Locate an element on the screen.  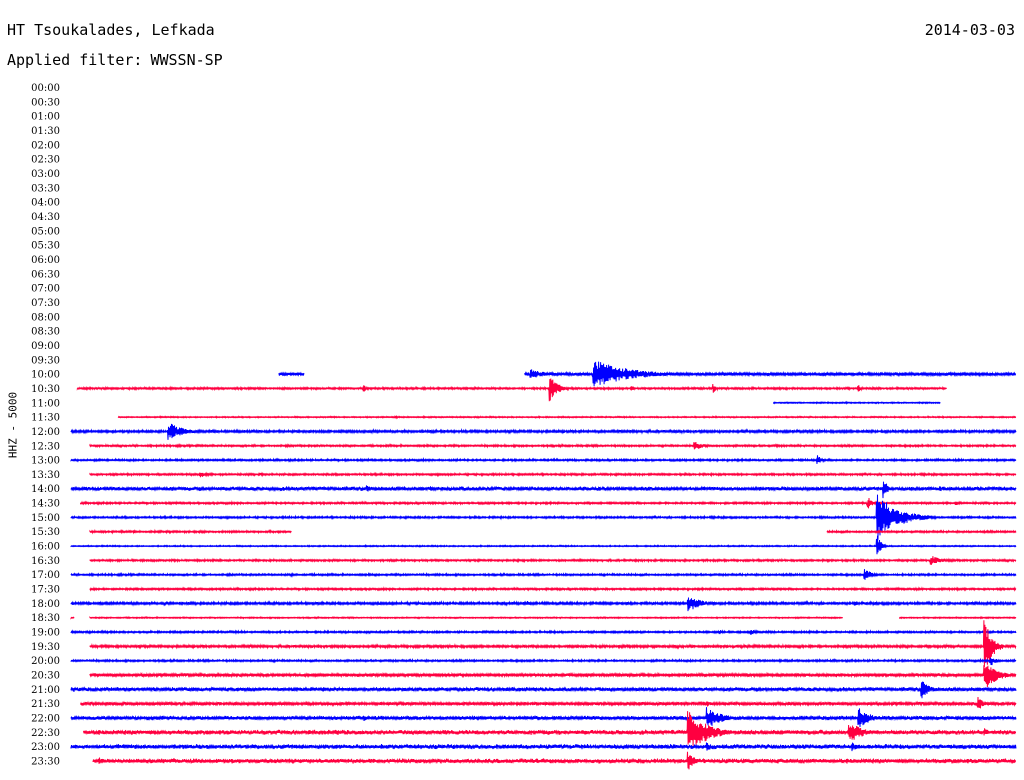
time-label: 22:00 is located at coordinates (45, 719).